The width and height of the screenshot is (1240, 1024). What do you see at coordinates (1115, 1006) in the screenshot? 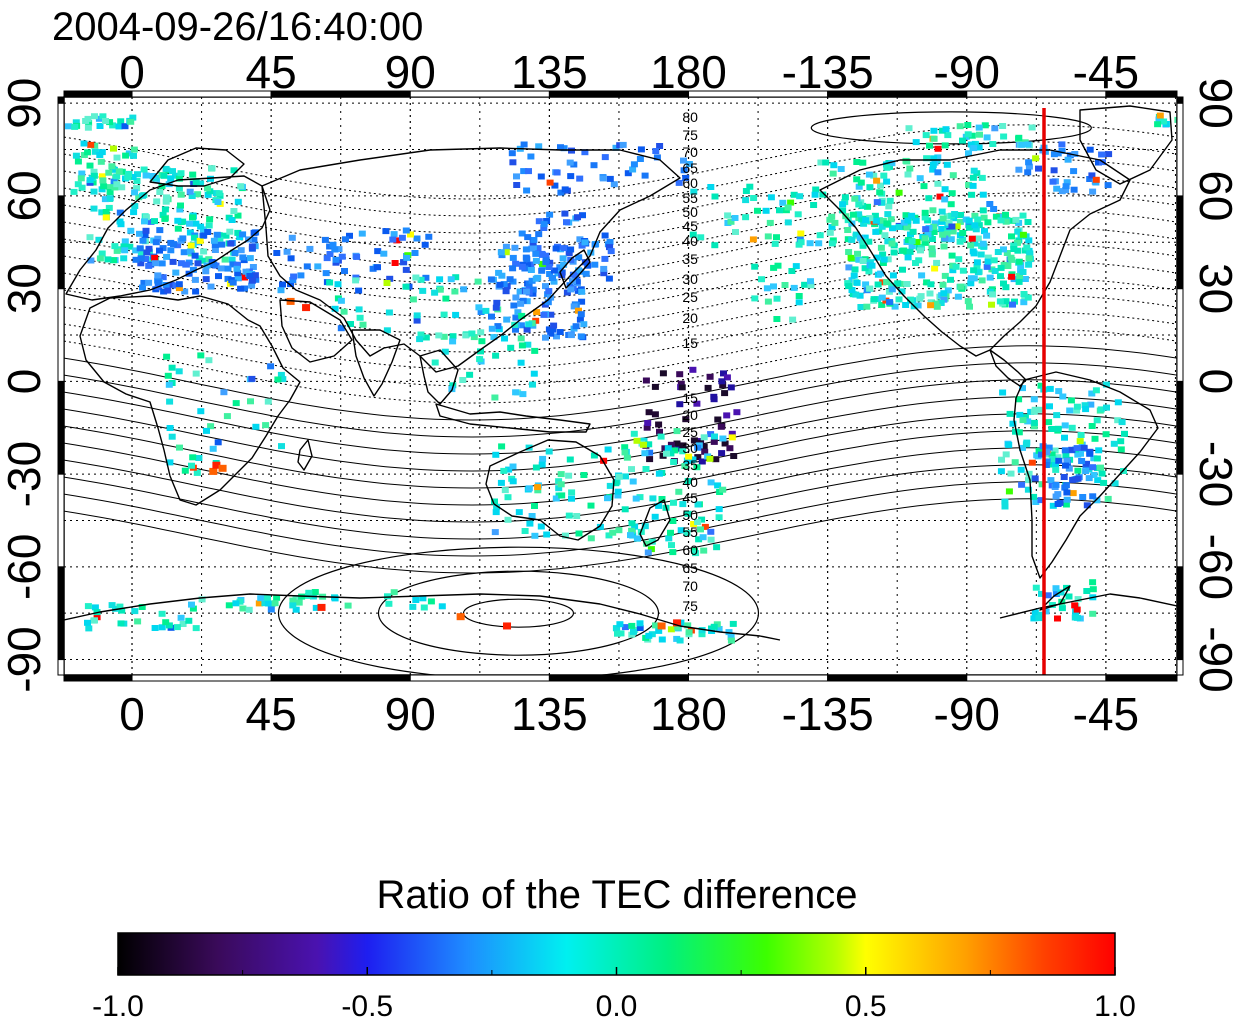
I see `colorbar-tick-label-4: 1.0` at bounding box center [1115, 1006].